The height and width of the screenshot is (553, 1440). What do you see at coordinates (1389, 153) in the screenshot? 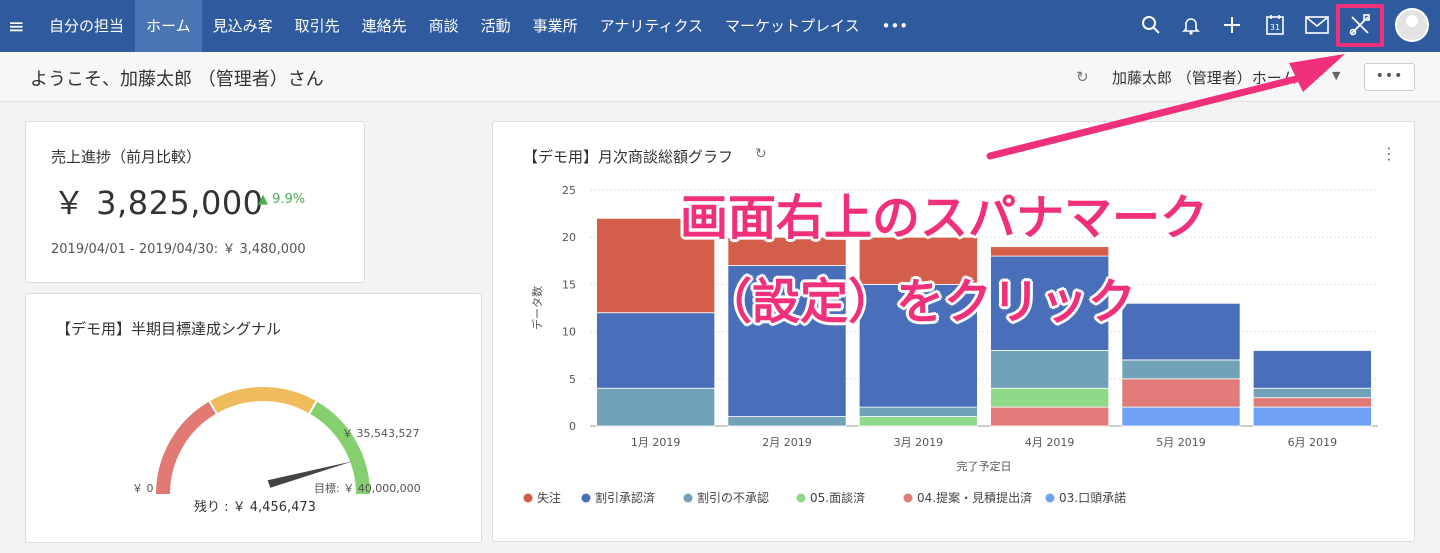
I see `kebab-menu-icon: ⋮` at bounding box center [1389, 153].